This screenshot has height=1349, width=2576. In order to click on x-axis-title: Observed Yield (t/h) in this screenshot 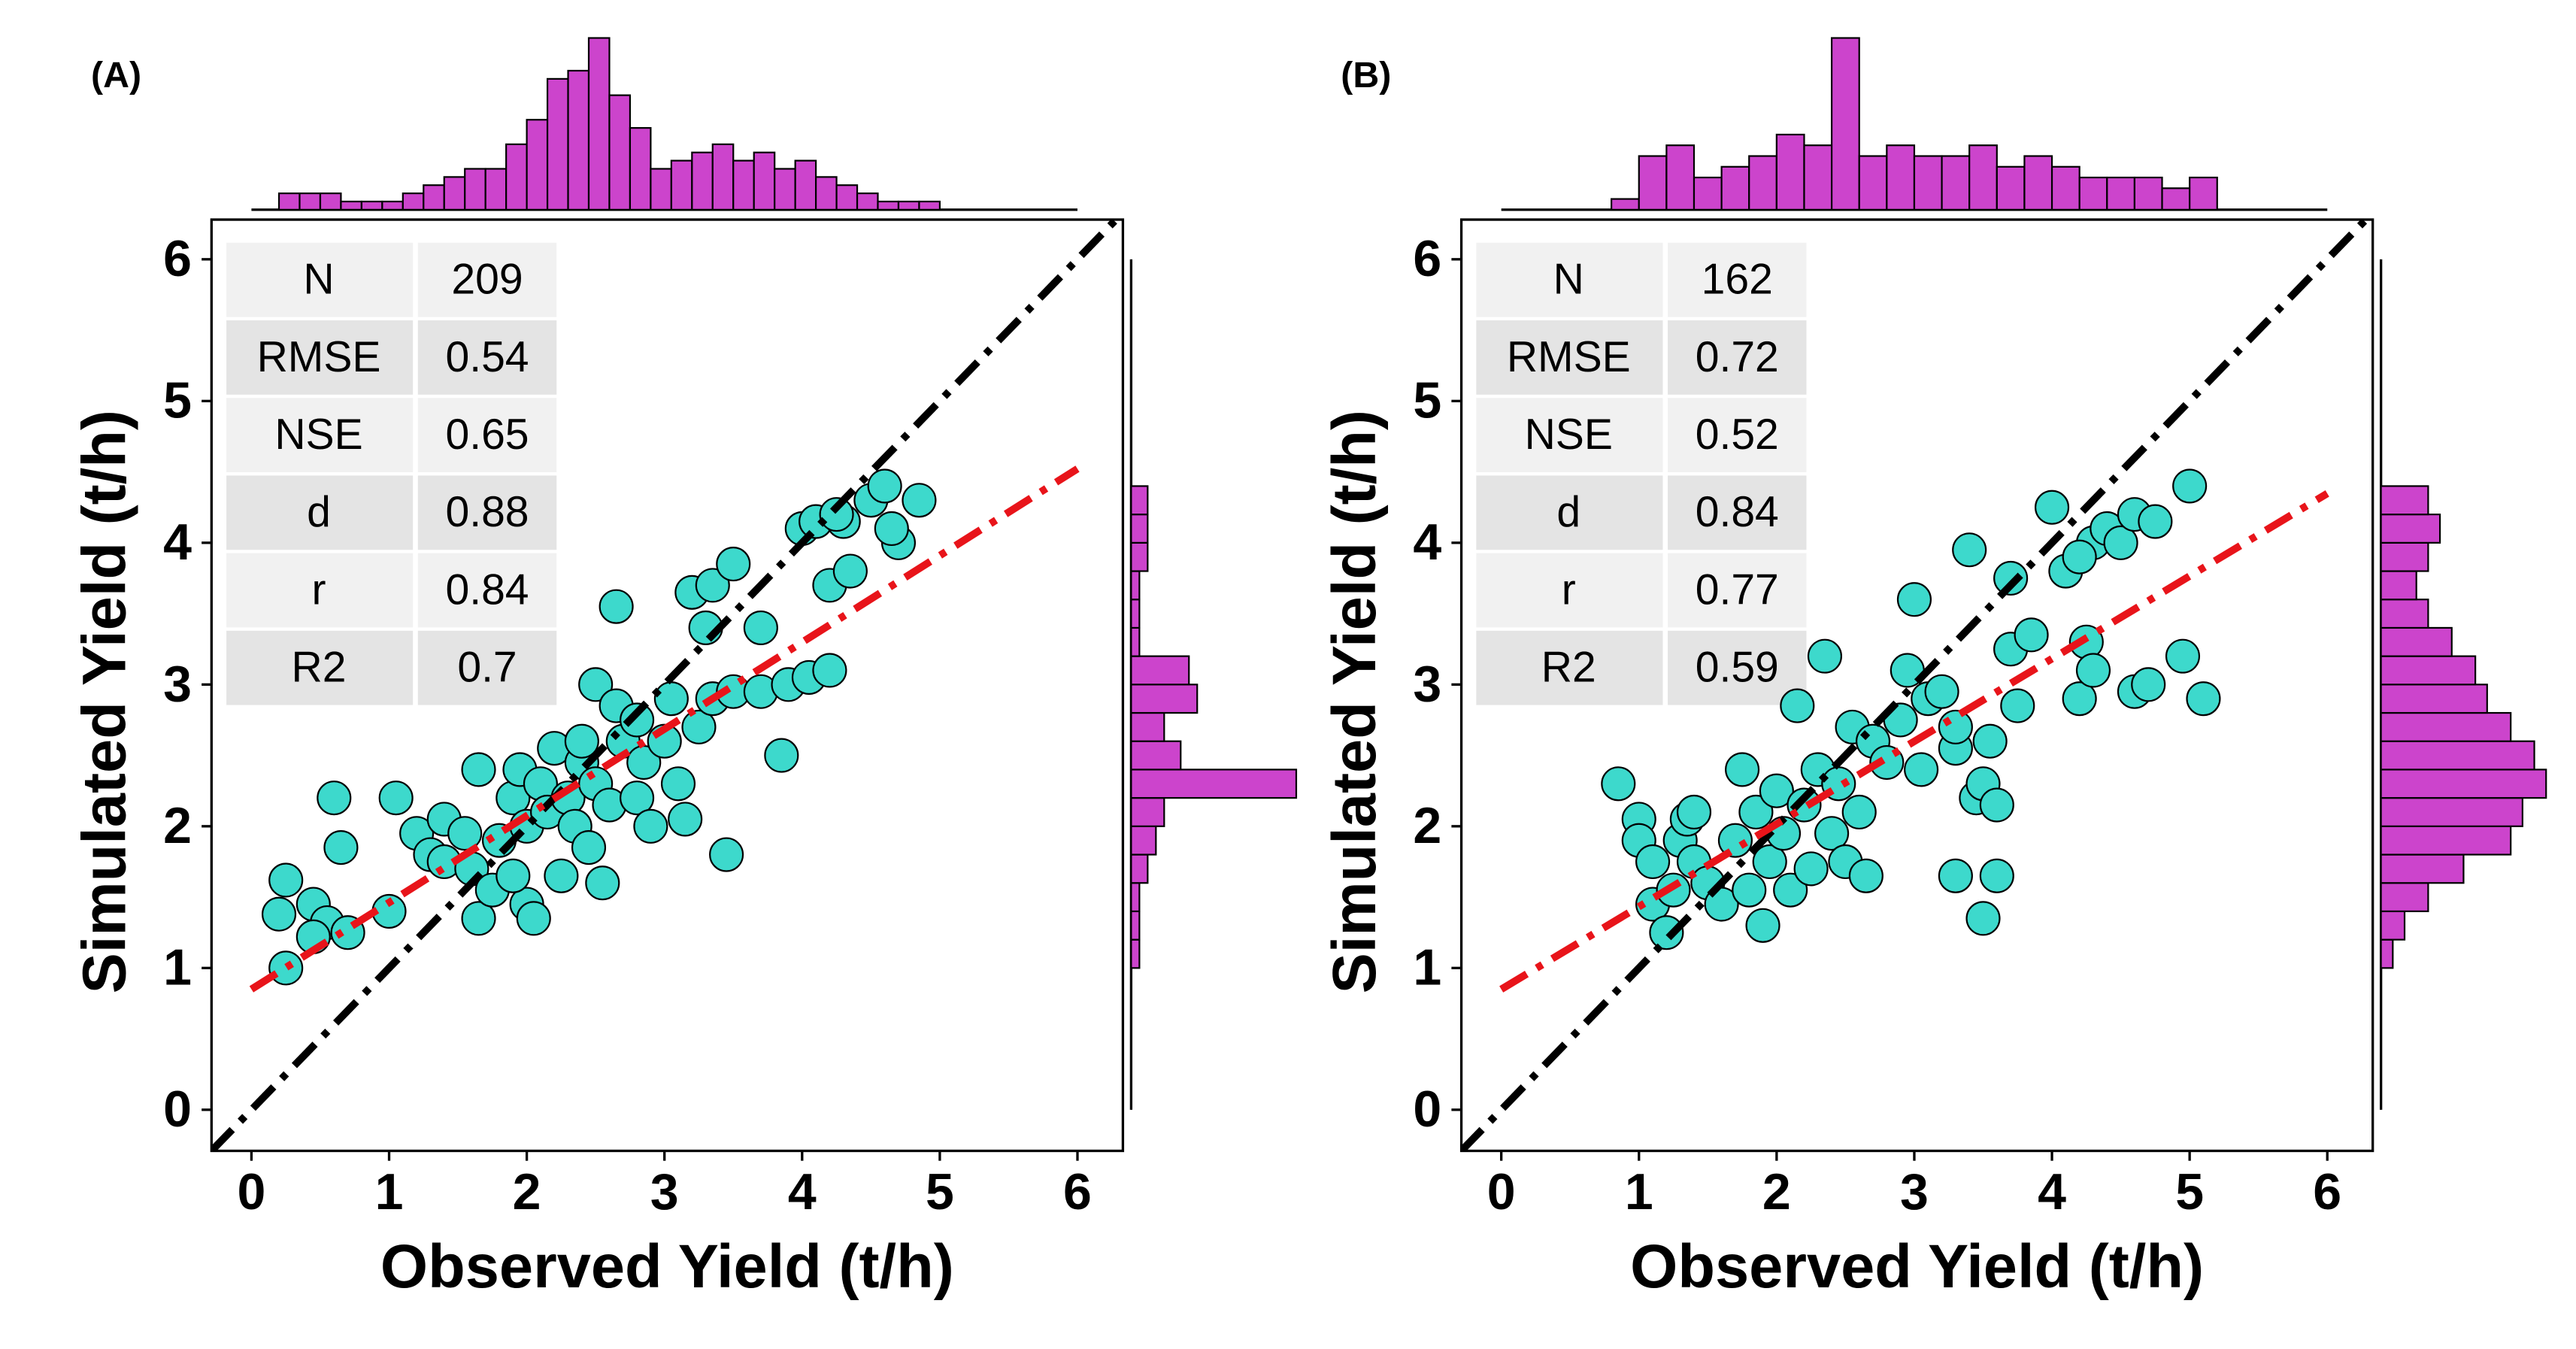, I will do `click(667, 1266)`.